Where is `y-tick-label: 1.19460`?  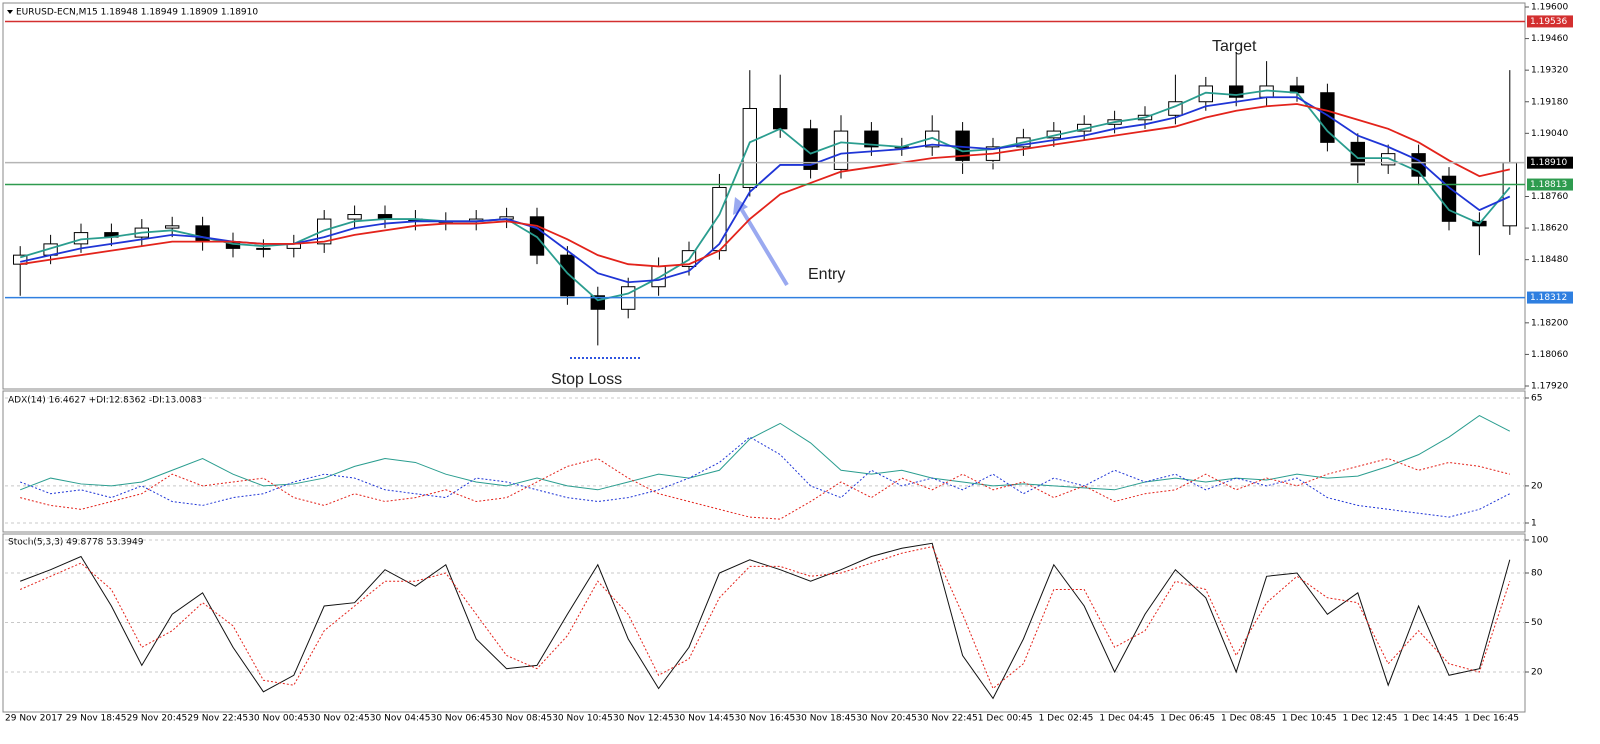
y-tick-label: 1.19460 is located at coordinates (1549, 39).